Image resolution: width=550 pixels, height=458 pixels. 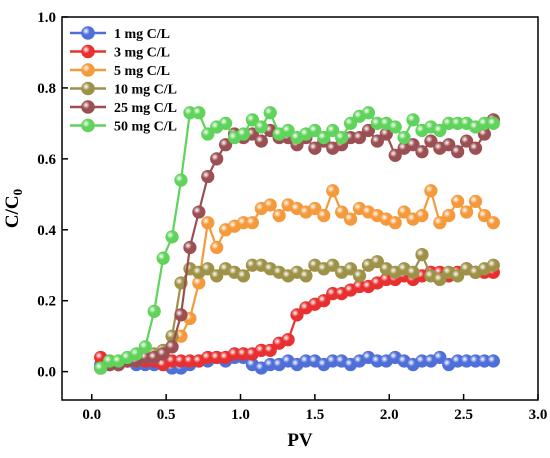 What do you see at coordinates (145, 127) in the screenshot?
I see `legend-label: 50 mg C/L` at bounding box center [145, 127].